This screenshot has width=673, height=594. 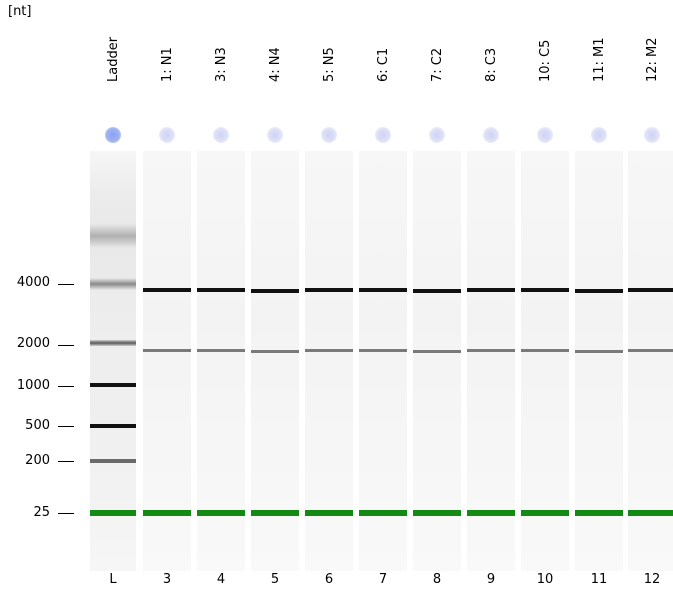 I want to click on lane-number: 12, so click(x=652, y=579).